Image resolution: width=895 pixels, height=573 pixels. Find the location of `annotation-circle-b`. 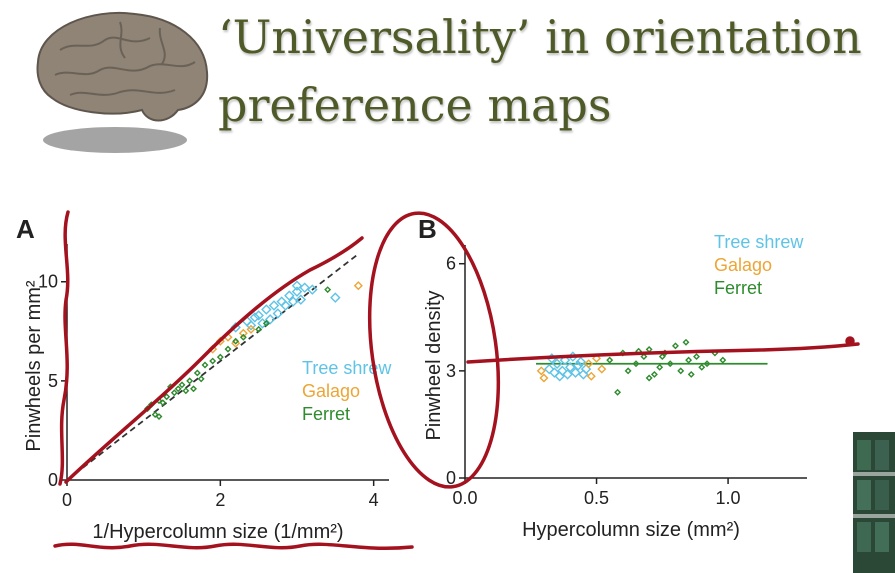

annotation-circle-b is located at coordinates (434, 350).